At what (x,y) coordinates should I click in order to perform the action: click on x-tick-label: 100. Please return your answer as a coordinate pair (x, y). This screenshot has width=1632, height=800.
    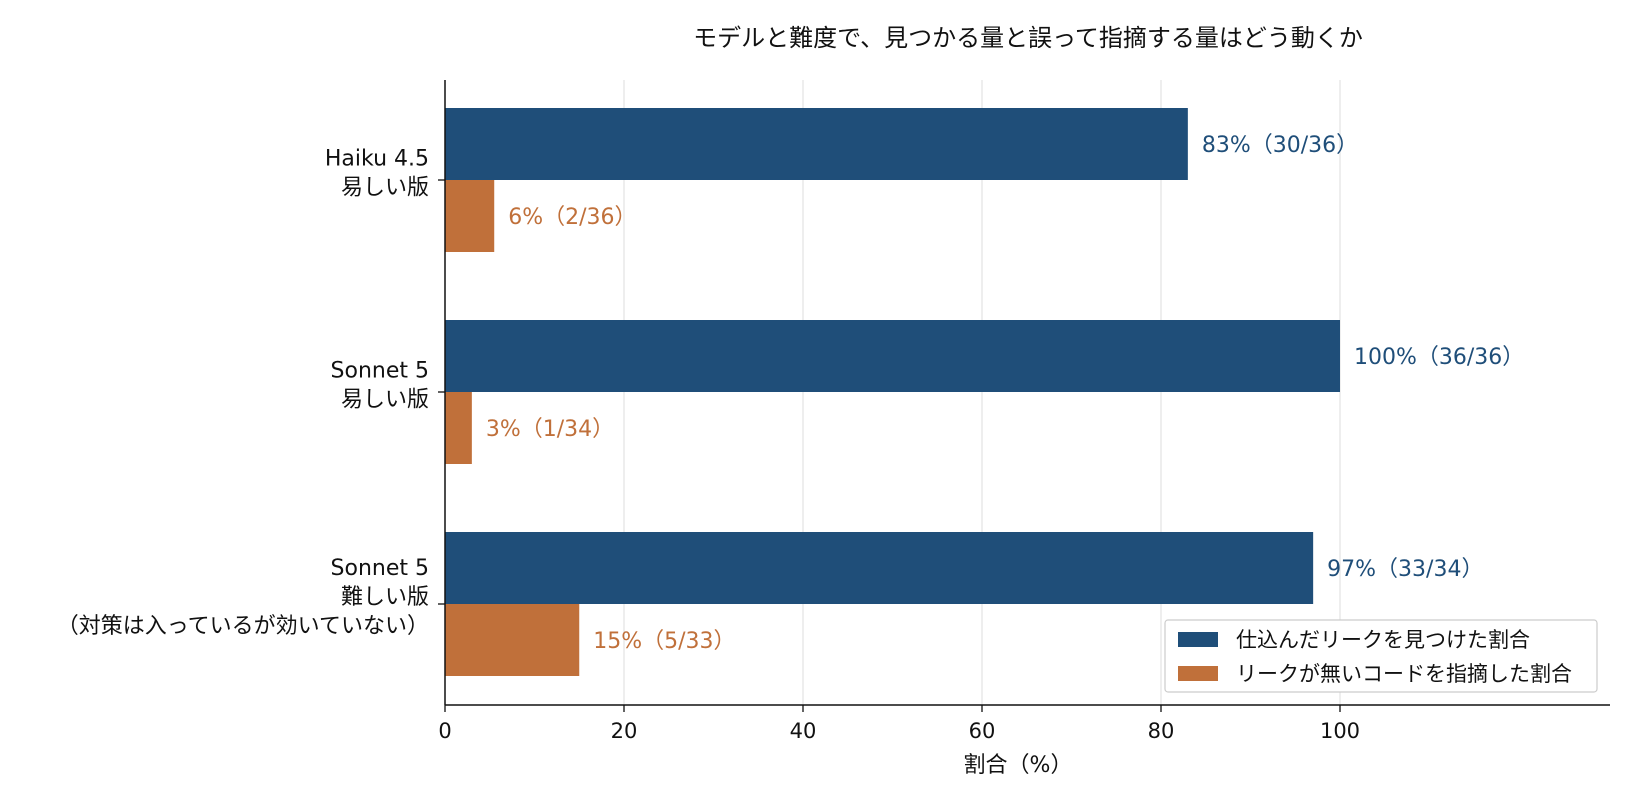
    Looking at the image, I should click on (1340, 731).